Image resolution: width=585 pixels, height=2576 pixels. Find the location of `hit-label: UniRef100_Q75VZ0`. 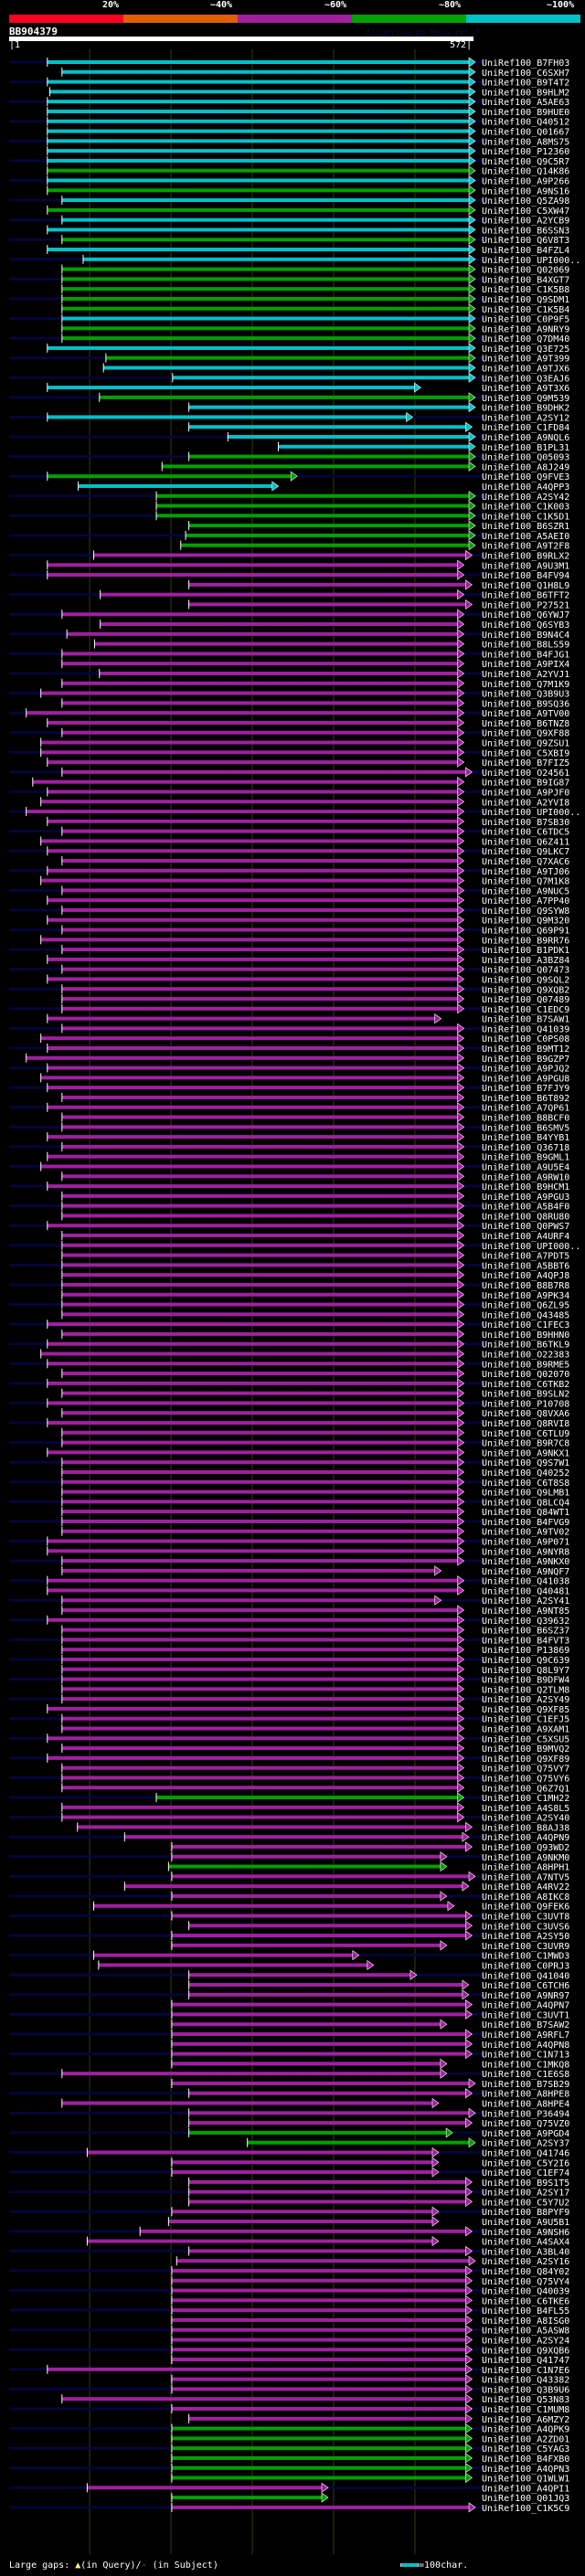

hit-label: UniRef100_Q75VZ0 is located at coordinates (525, 2124).